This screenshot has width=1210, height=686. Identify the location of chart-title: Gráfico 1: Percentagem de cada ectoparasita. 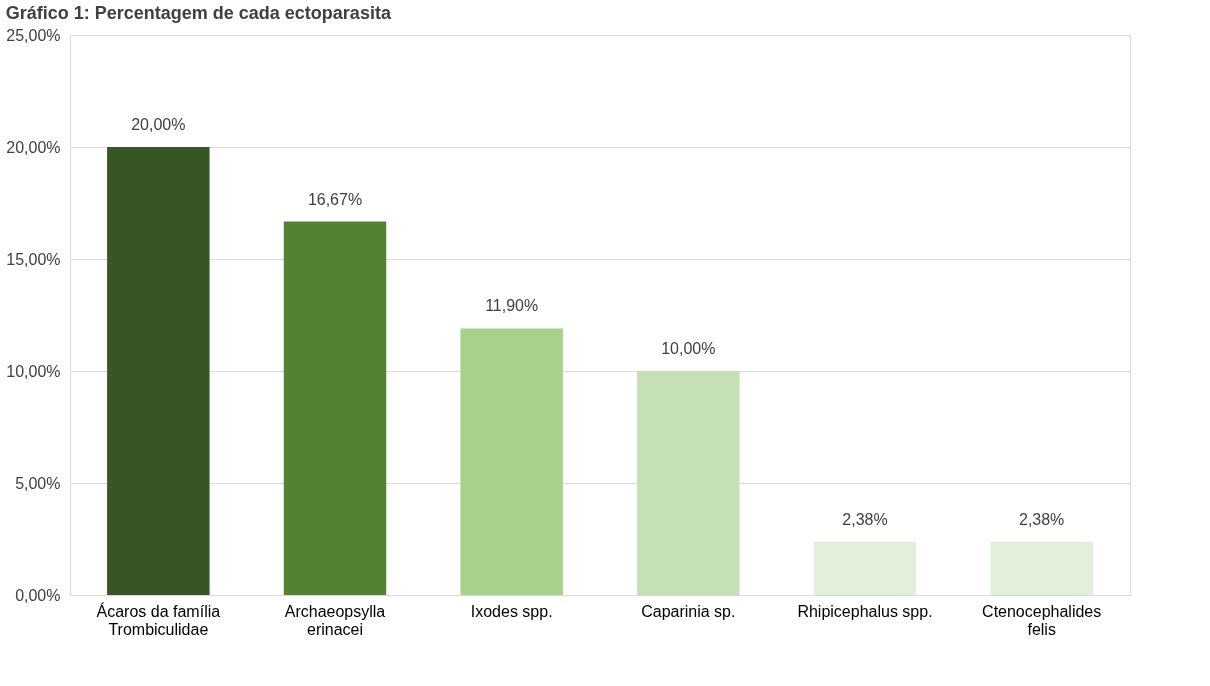
(198, 13).